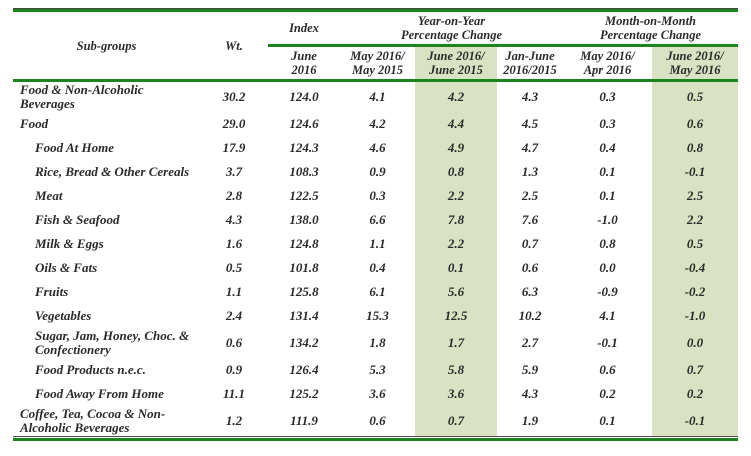 This screenshot has width=751, height=456. I want to click on value-cell: 134.2, so click(304, 342).